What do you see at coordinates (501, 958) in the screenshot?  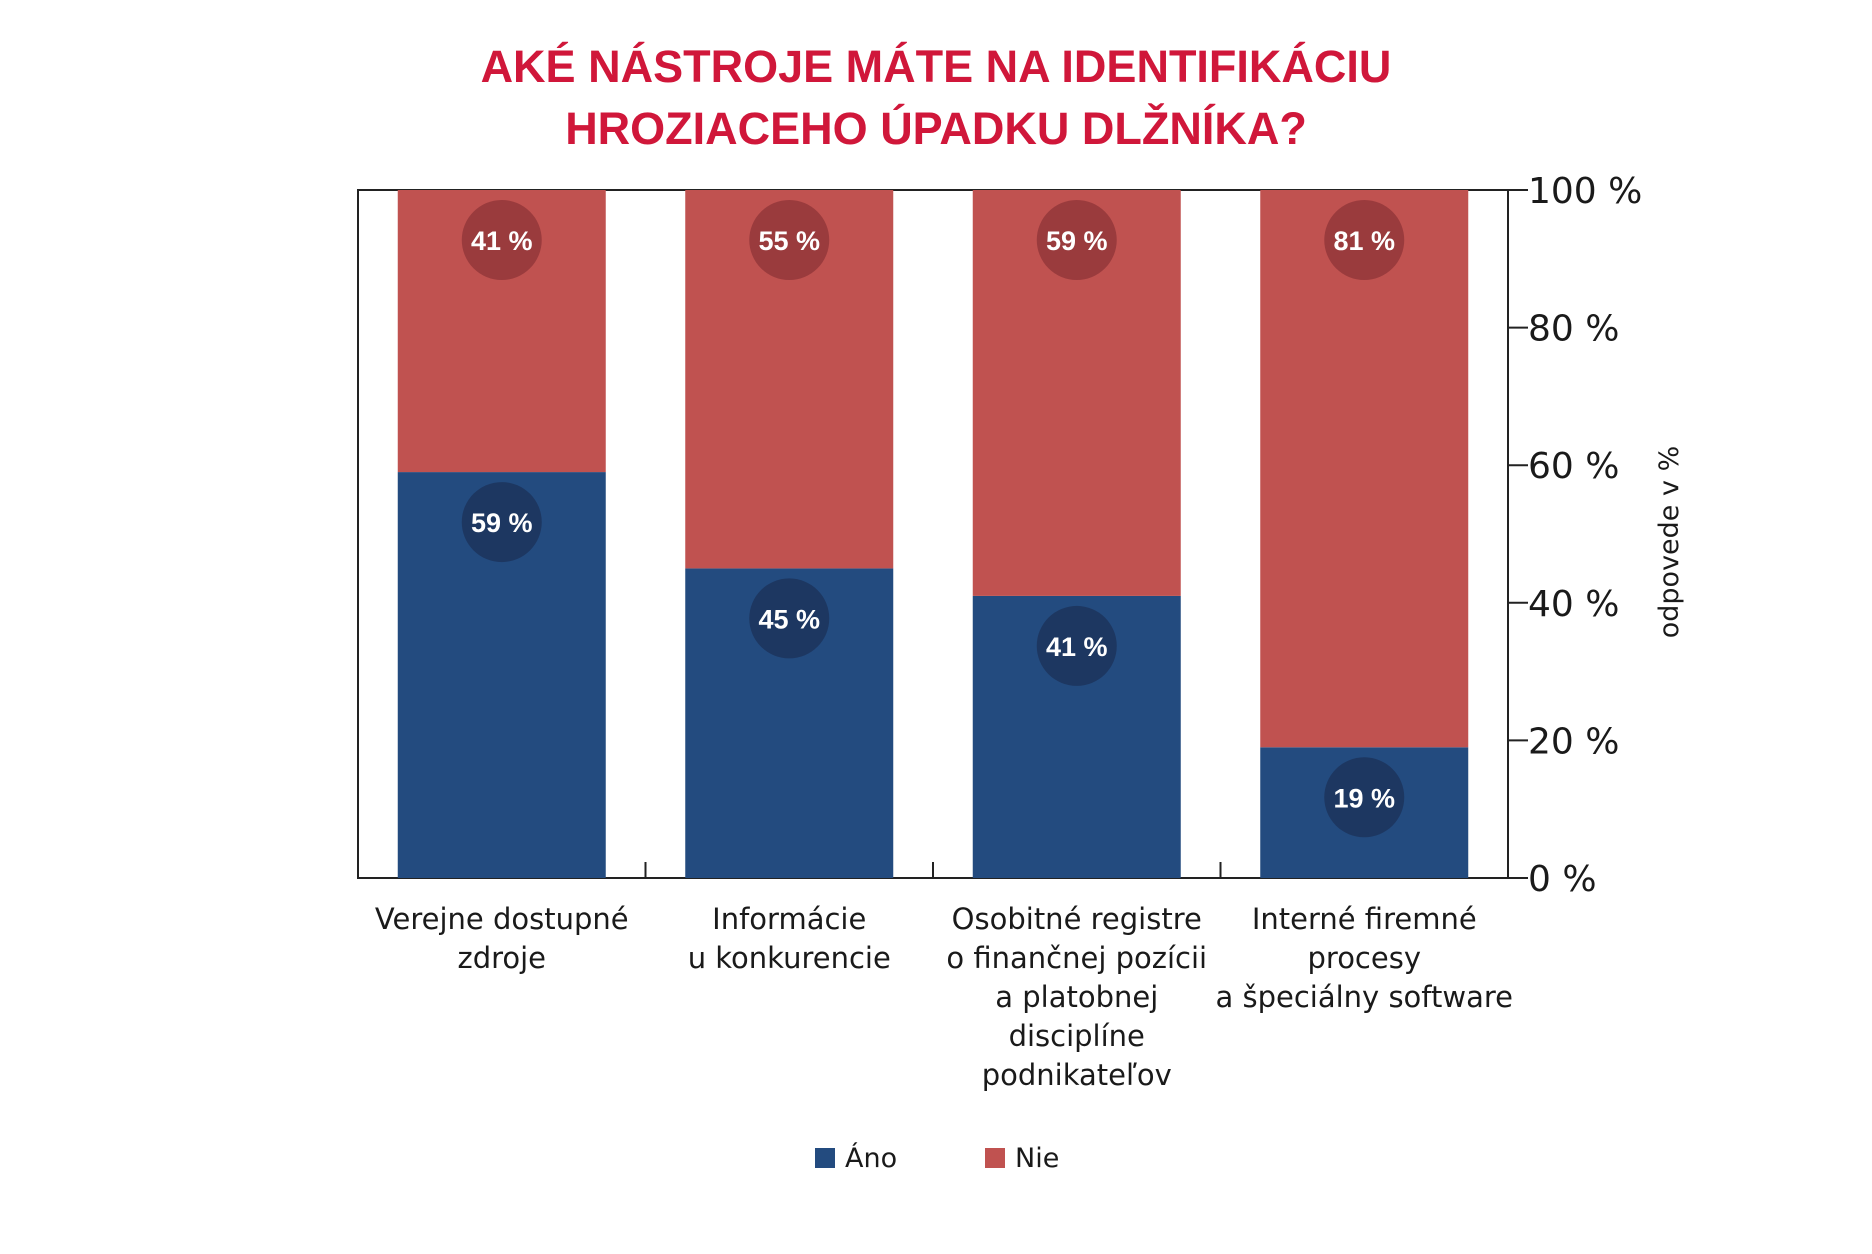 I see `category-label: zdroje` at bounding box center [501, 958].